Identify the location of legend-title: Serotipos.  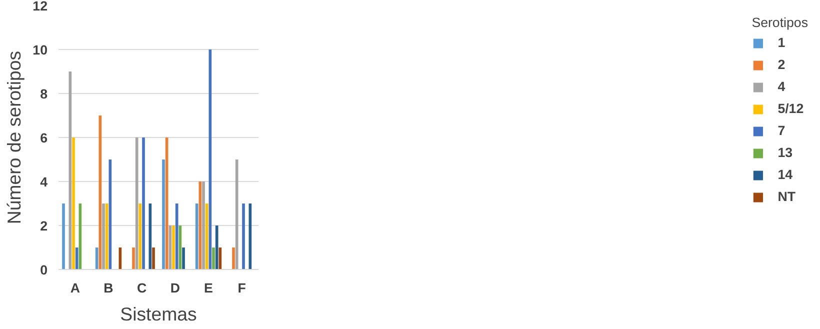
(780, 22).